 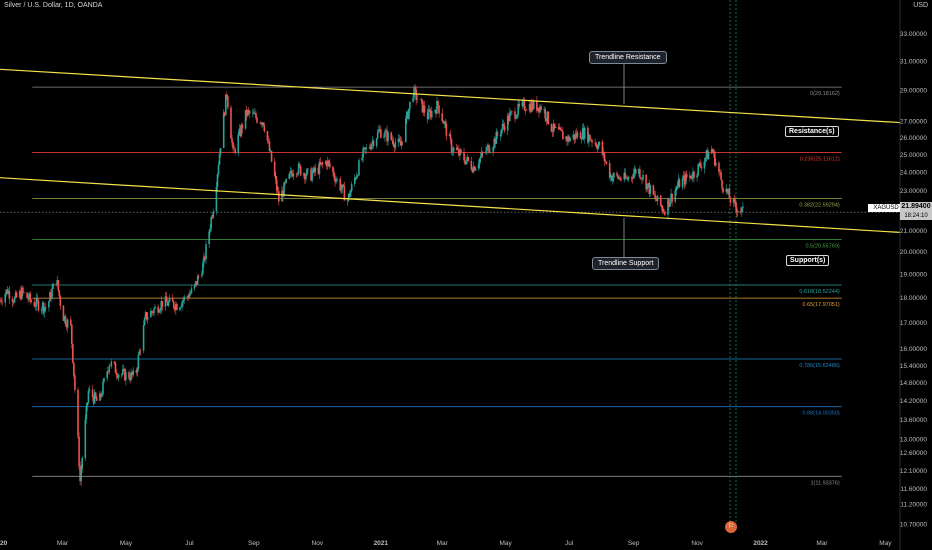 I want to click on price-tick-label: 31.00000, so click(x=913, y=61).